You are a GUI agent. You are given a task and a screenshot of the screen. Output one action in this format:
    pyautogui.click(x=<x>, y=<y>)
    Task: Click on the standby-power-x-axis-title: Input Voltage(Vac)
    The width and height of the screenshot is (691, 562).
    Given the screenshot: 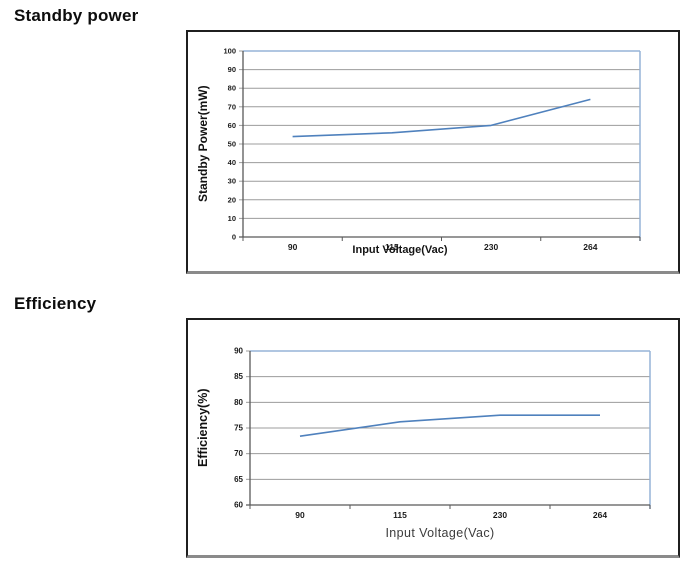 What is the action you would take?
    pyautogui.click(x=400, y=250)
    